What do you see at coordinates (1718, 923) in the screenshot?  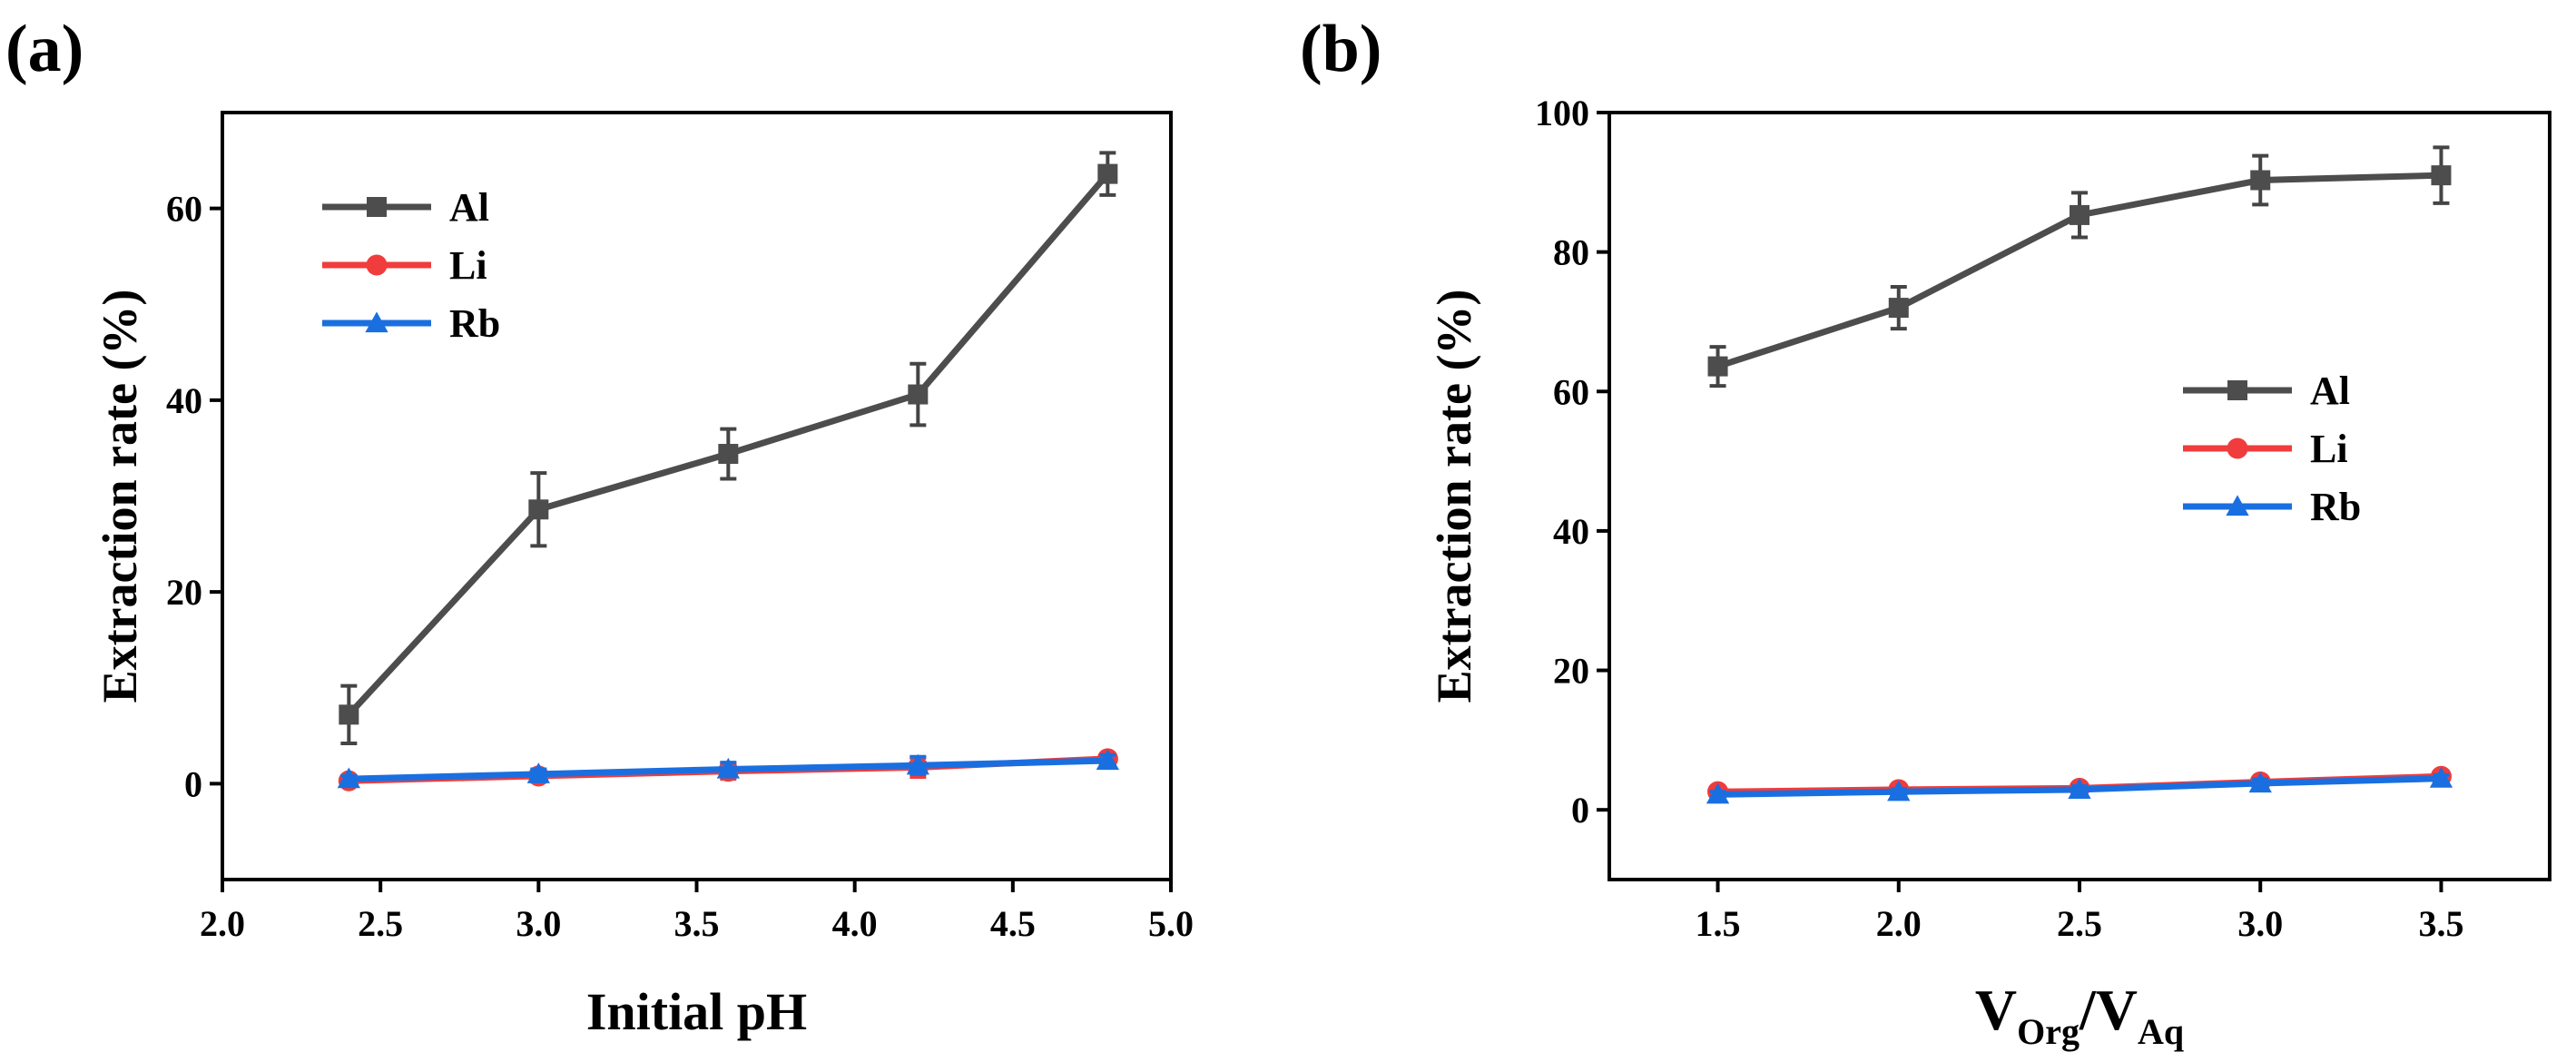 I see `chart-1-x-tick-label: 1.5` at bounding box center [1718, 923].